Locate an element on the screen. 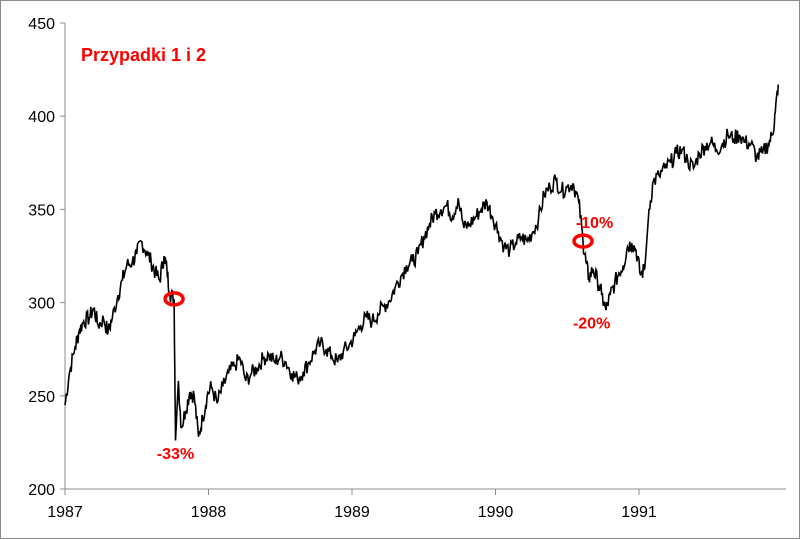  x-tick-label: 1988 is located at coordinates (209, 512).